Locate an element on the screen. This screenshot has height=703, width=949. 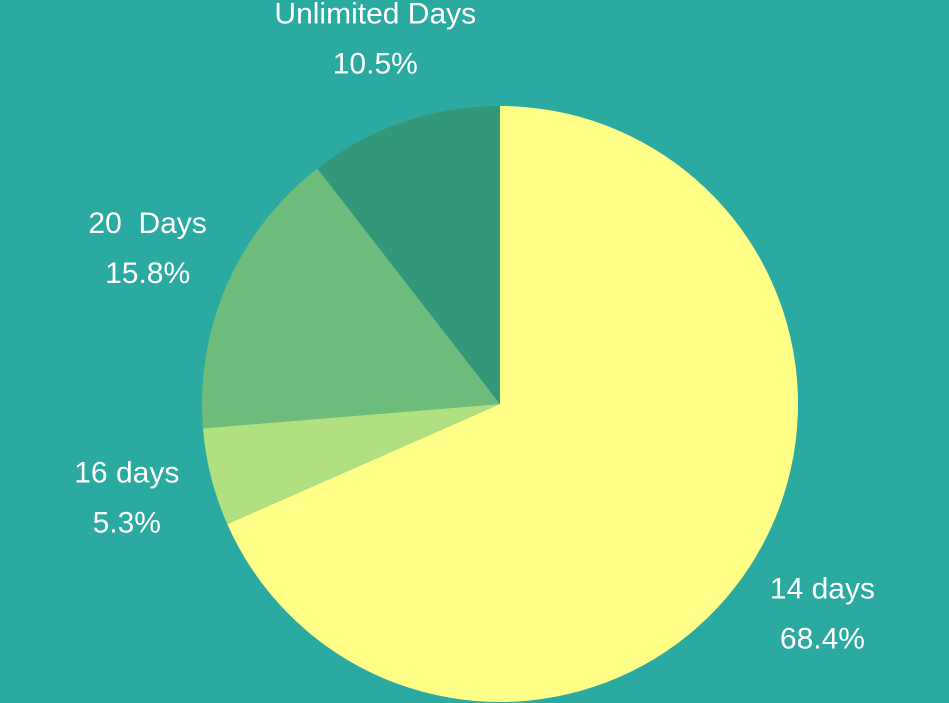
slice-value-label: 15.8% is located at coordinates (147, 273).